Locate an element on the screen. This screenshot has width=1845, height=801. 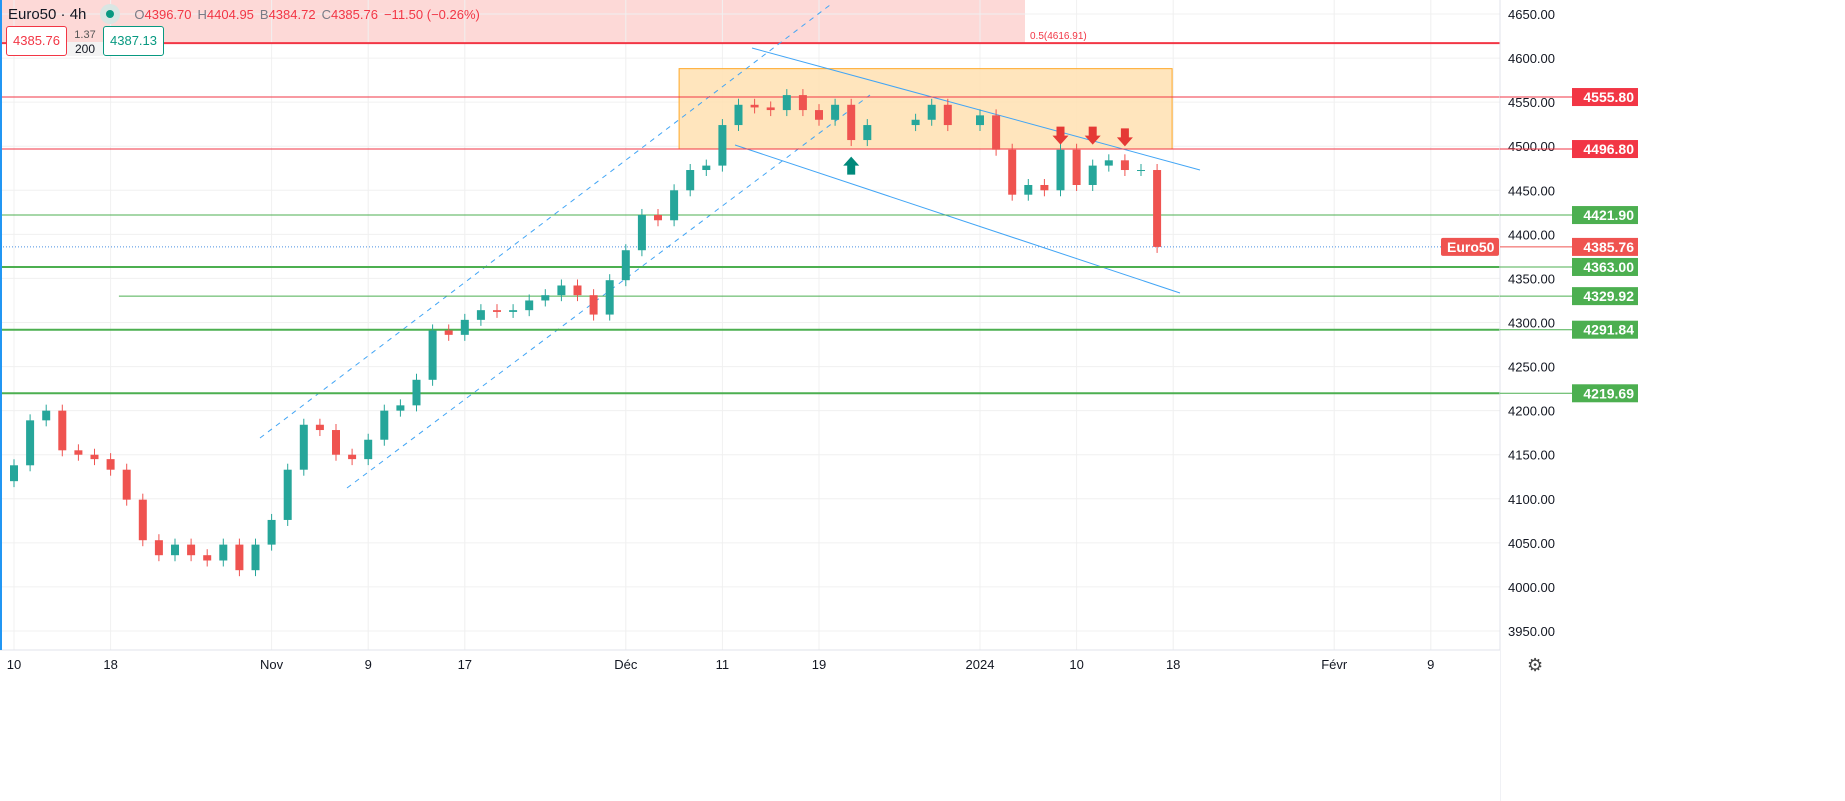
buy-button: 4387.13 is located at coordinates (133, 41).